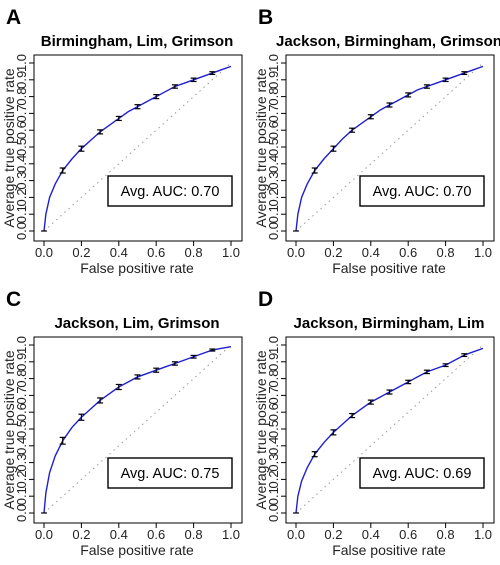 This screenshot has height=565, width=500. Describe the element at coordinates (13, 299) in the screenshot. I see `panel-letter: C` at that location.